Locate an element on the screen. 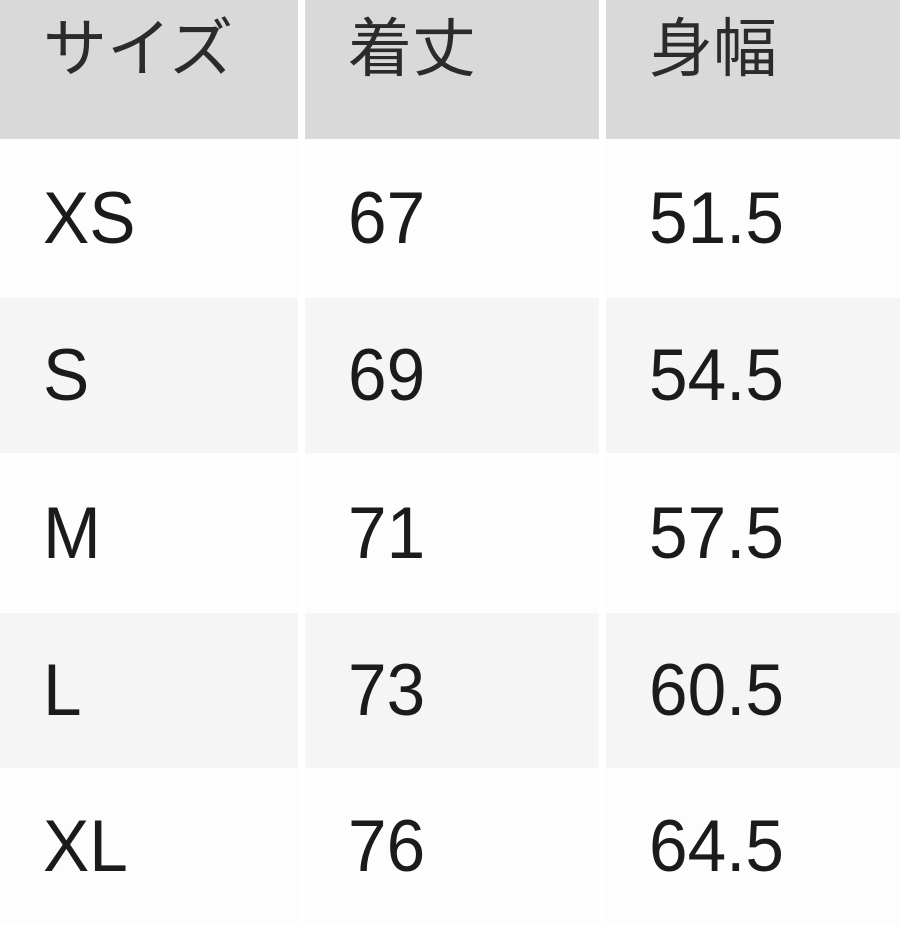 This screenshot has height=925, width=900. cell-m-width: 57.5 is located at coordinates (753, 533).